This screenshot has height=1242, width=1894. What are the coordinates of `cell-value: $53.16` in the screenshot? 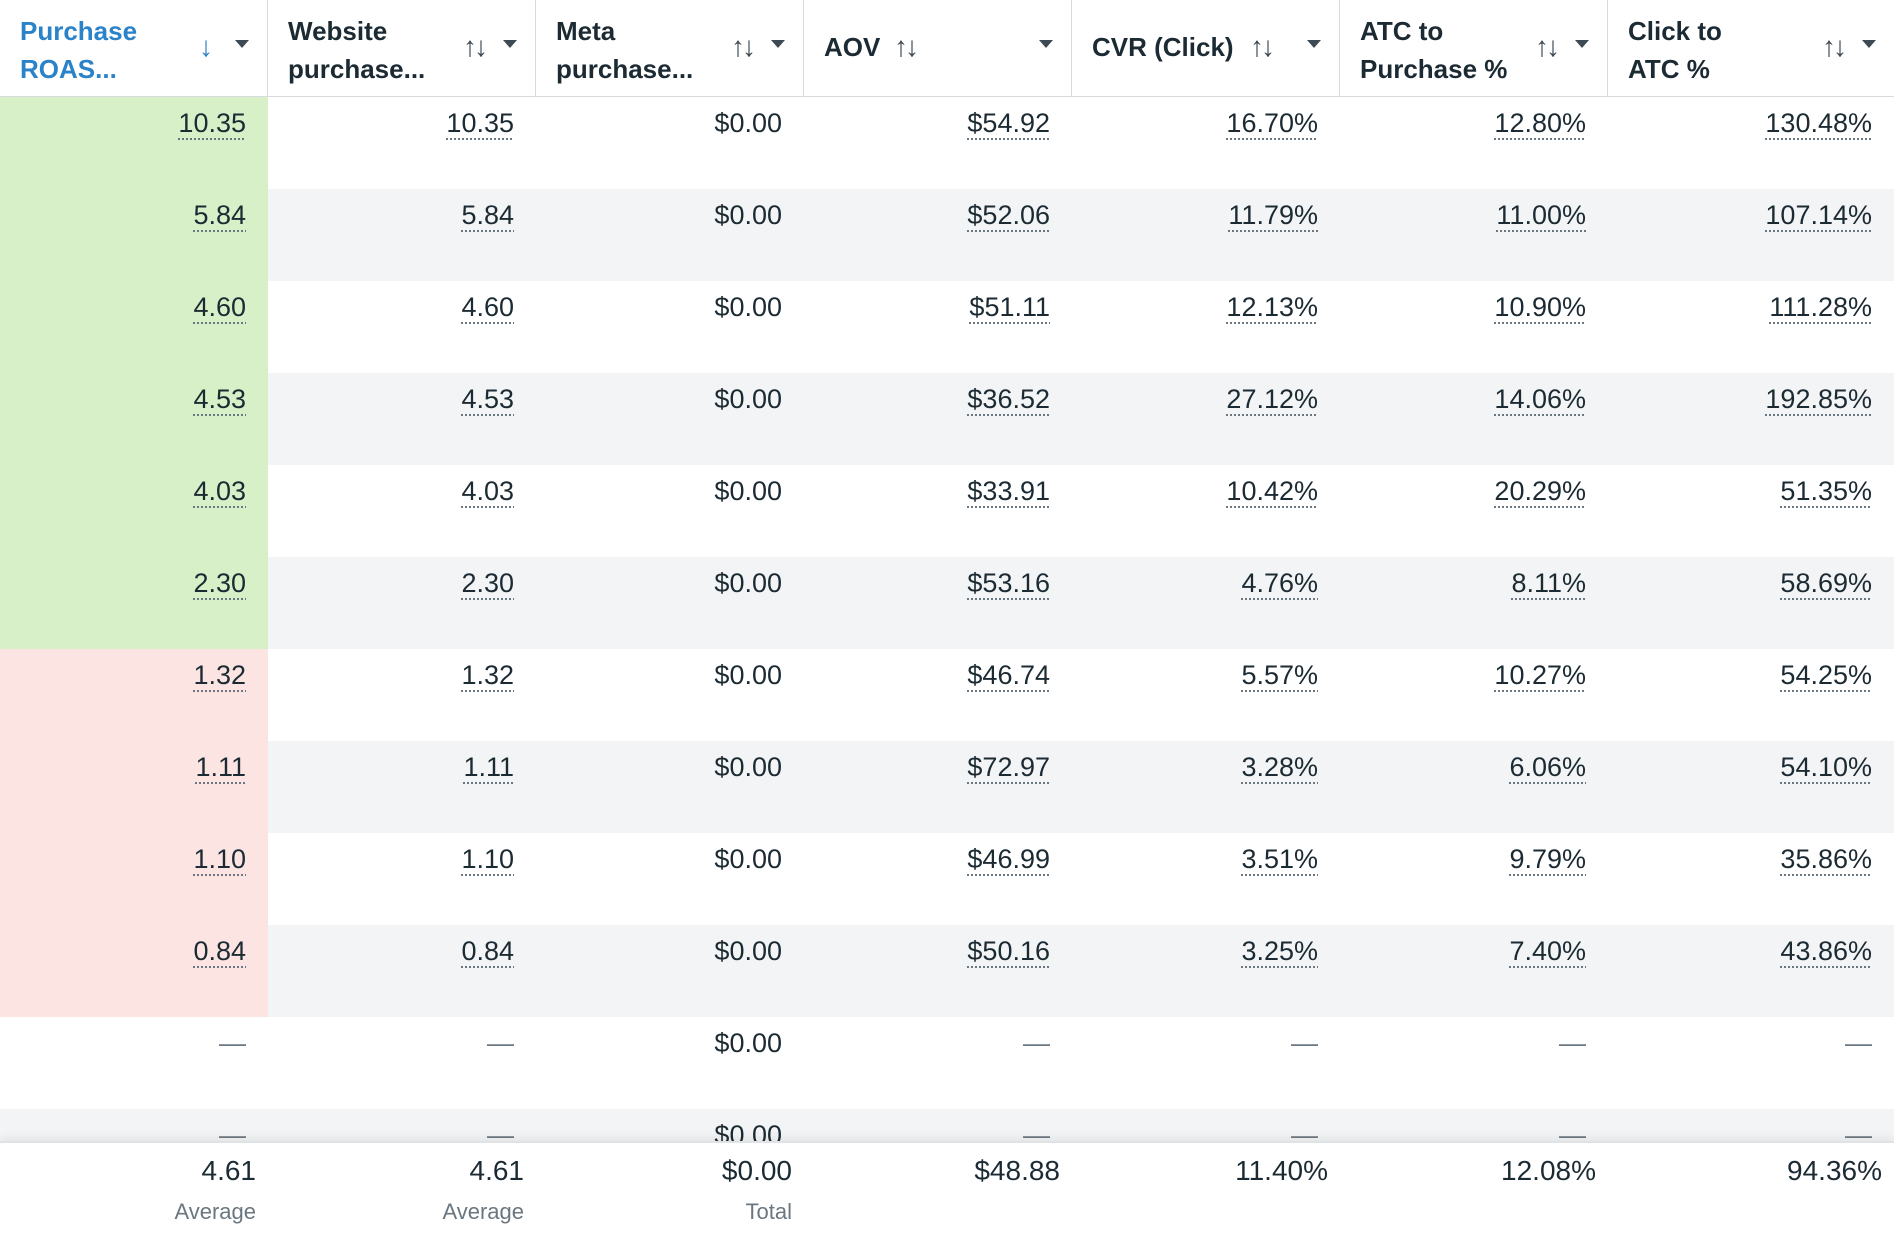 It's located at (1008, 583).